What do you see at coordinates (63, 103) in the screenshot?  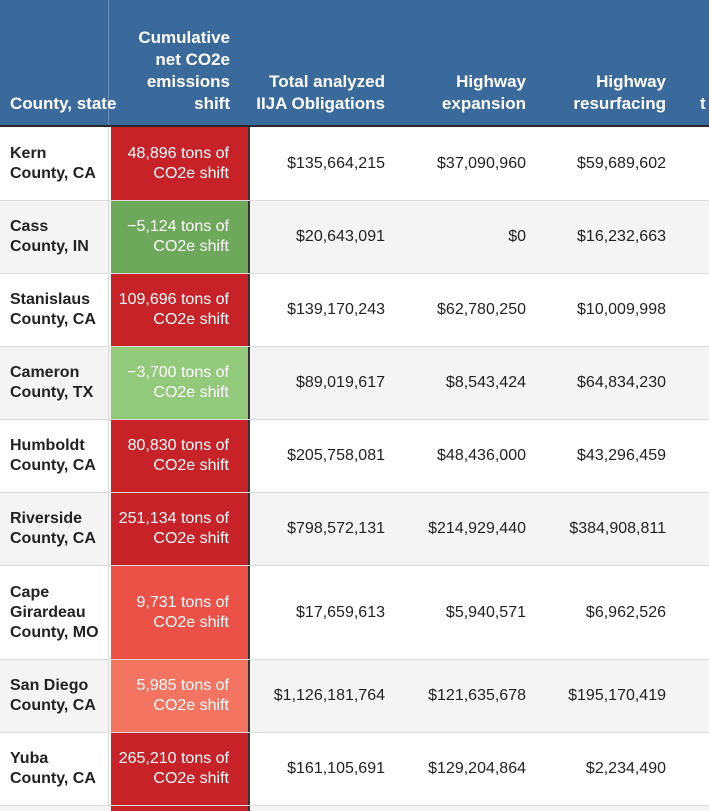 I see `header-county: County, state` at bounding box center [63, 103].